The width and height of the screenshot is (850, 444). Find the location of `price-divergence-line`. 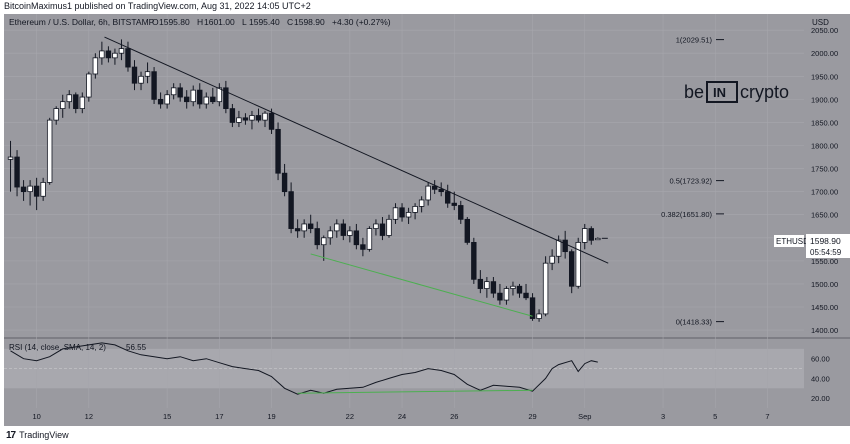

price-divergence-line is located at coordinates (421, 285).